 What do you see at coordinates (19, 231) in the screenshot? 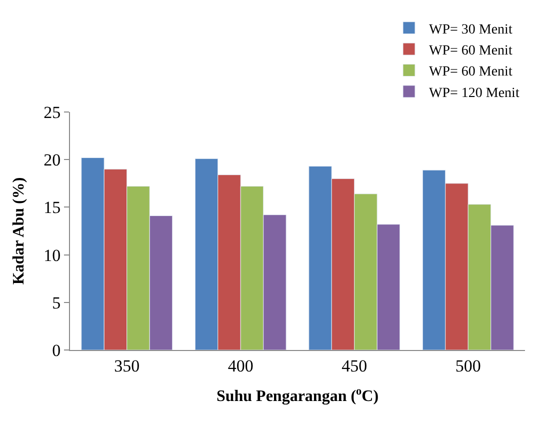
I see `y-axis-title: Kadar Abu (%)` at bounding box center [19, 231].